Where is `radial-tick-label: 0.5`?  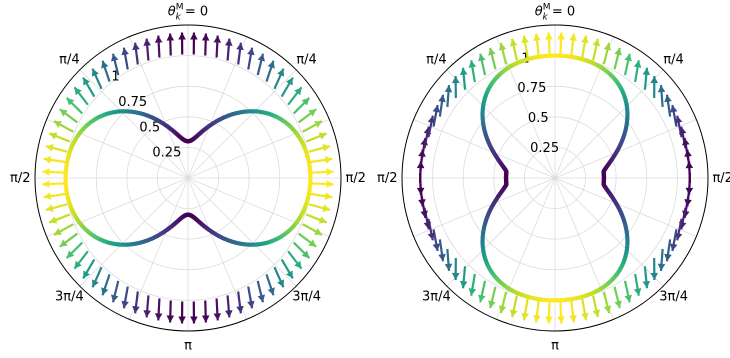 radial-tick-label: 0.5 is located at coordinates (538, 118).